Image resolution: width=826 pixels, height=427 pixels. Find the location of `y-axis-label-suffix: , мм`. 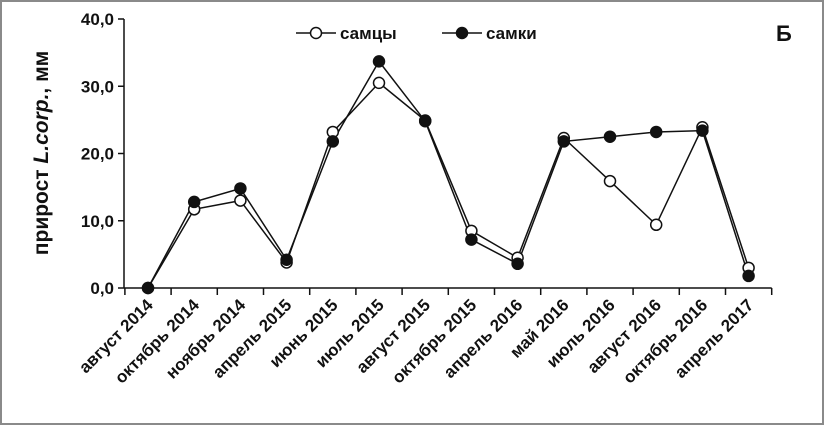

y-axis-label-suffix: , мм is located at coordinates (41, 72).